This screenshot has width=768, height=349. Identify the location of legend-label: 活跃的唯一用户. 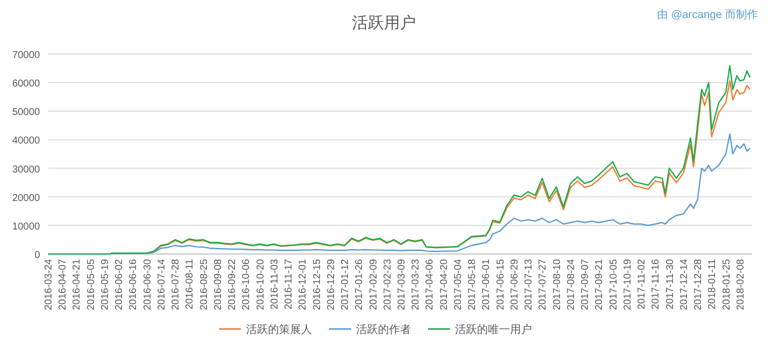
(493, 329).